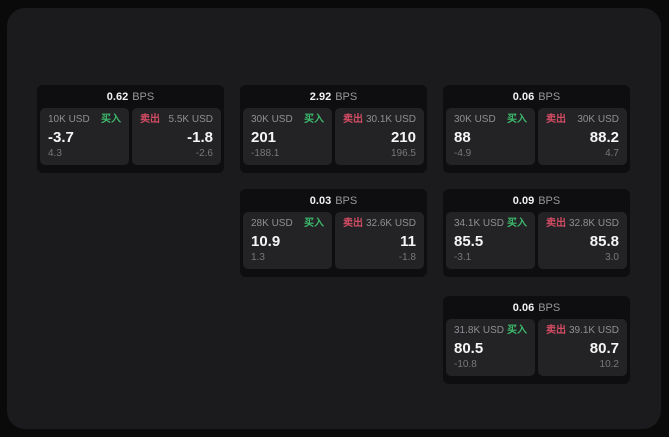 The width and height of the screenshot is (669, 437). Describe the element at coordinates (408, 241) in the screenshot. I see `sell-price: 11` at that location.